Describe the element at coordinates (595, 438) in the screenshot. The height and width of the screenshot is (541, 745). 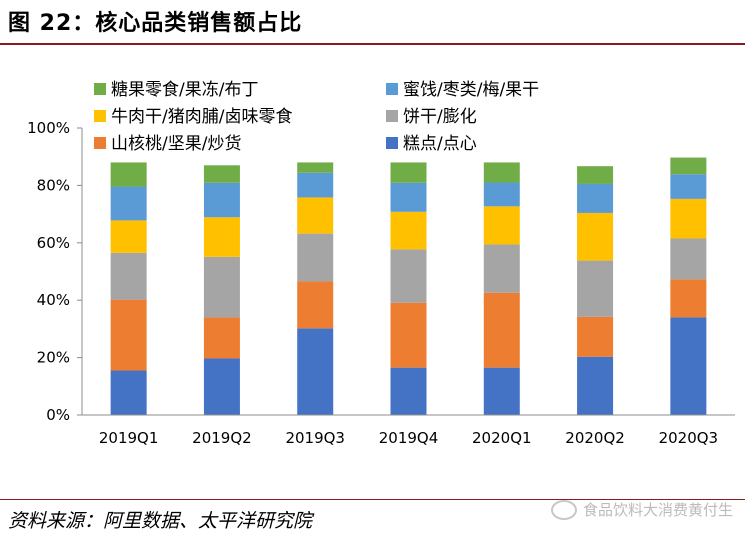
I see `x-tick-label: 2020Q2` at that location.